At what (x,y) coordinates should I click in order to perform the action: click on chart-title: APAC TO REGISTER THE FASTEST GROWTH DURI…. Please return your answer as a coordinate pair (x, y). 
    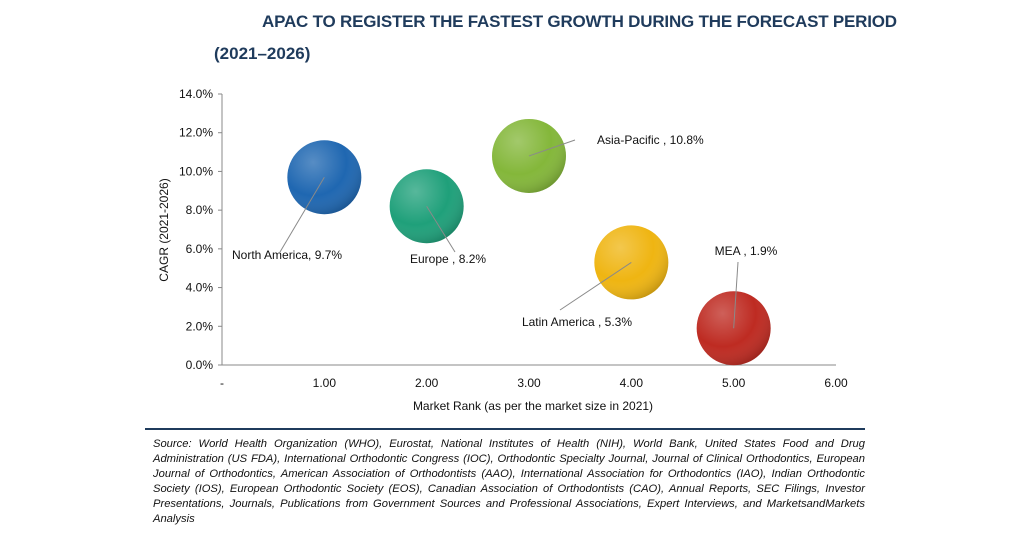
    Looking at the image, I should click on (579, 21).